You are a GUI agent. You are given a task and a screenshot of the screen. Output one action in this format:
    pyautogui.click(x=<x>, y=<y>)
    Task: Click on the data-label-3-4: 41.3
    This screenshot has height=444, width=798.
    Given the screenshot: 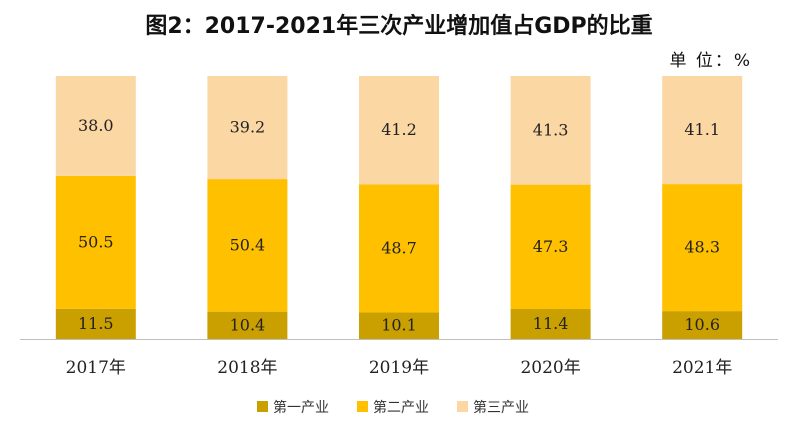 What is the action you would take?
    pyautogui.click(x=551, y=129)
    